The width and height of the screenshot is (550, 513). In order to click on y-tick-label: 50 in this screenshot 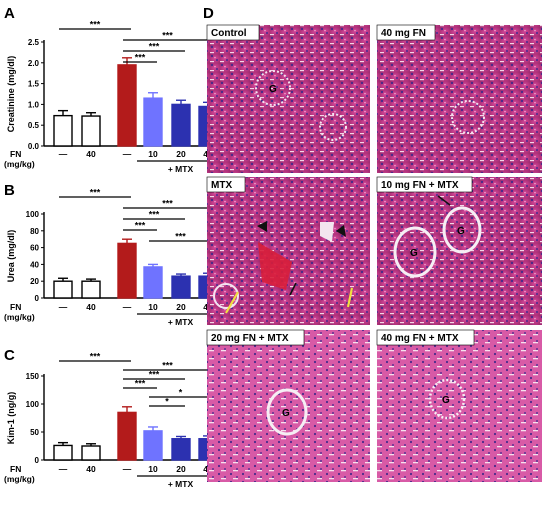, I will do `click(34, 432)`.